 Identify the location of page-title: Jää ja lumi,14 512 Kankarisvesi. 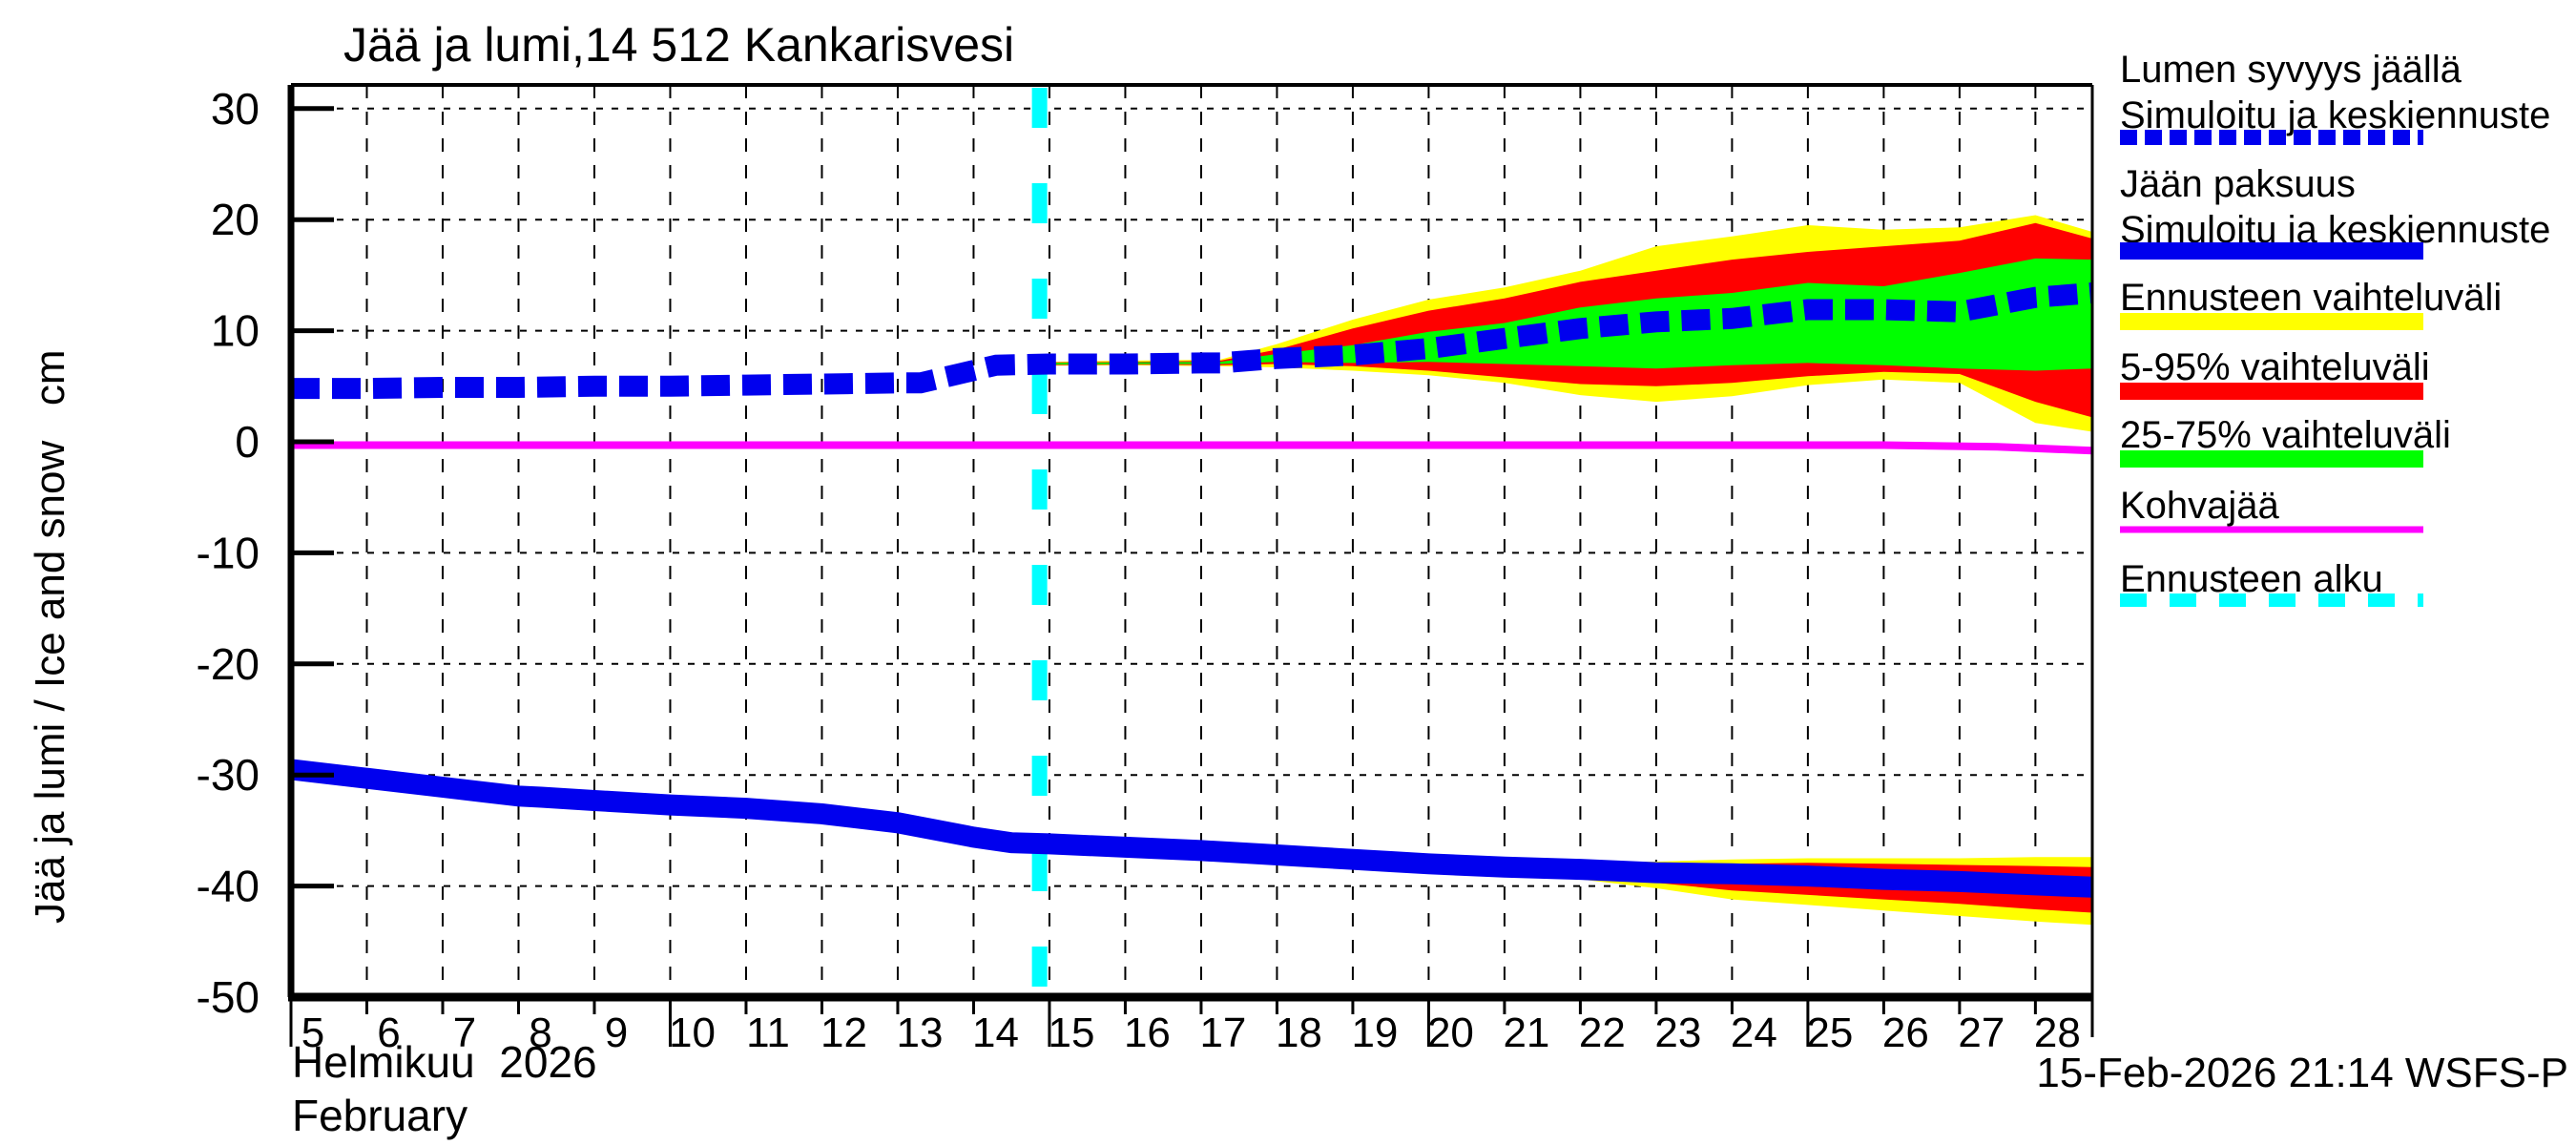
(679, 45).